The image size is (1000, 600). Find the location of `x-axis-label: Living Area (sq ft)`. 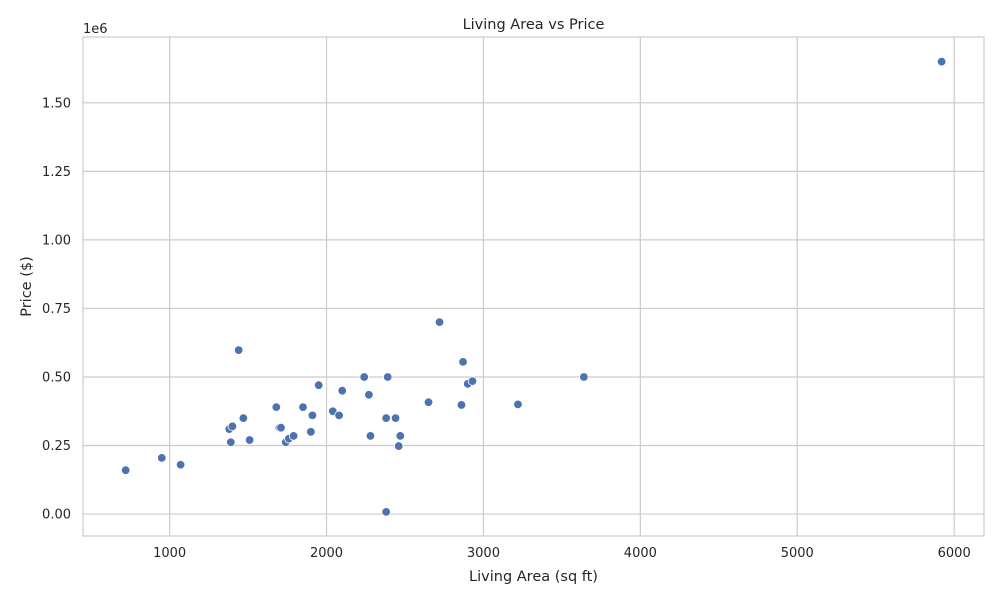

x-axis-label: Living Area (sq ft) is located at coordinates (533, 577).